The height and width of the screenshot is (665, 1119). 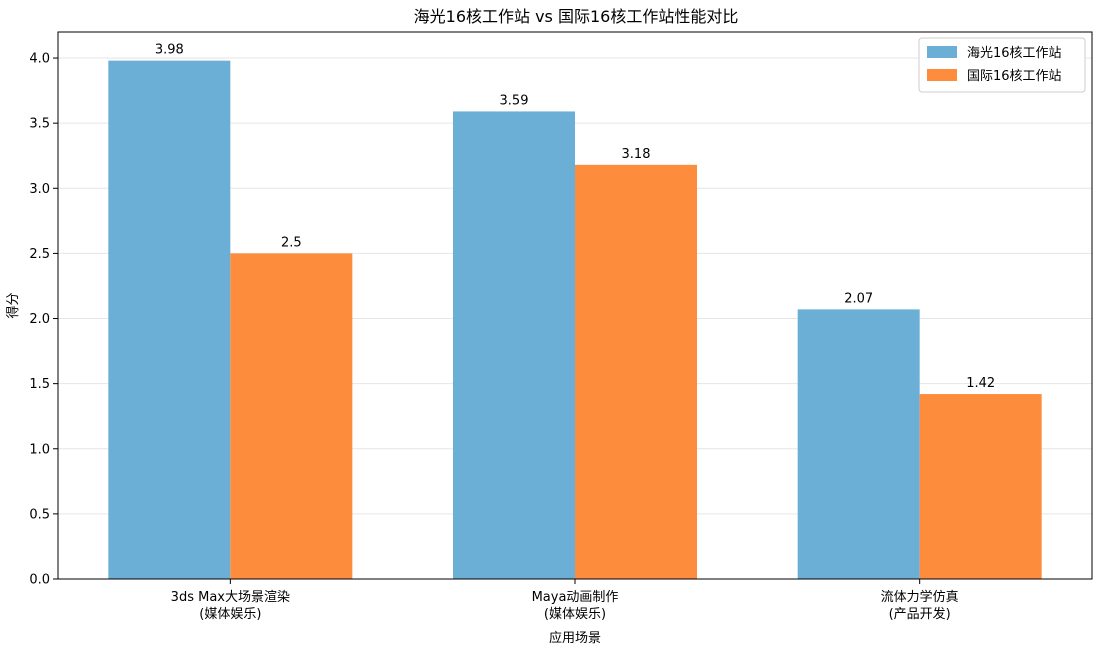 I want to click on y-tick-label: 2.0, so click(x=39, y=319).